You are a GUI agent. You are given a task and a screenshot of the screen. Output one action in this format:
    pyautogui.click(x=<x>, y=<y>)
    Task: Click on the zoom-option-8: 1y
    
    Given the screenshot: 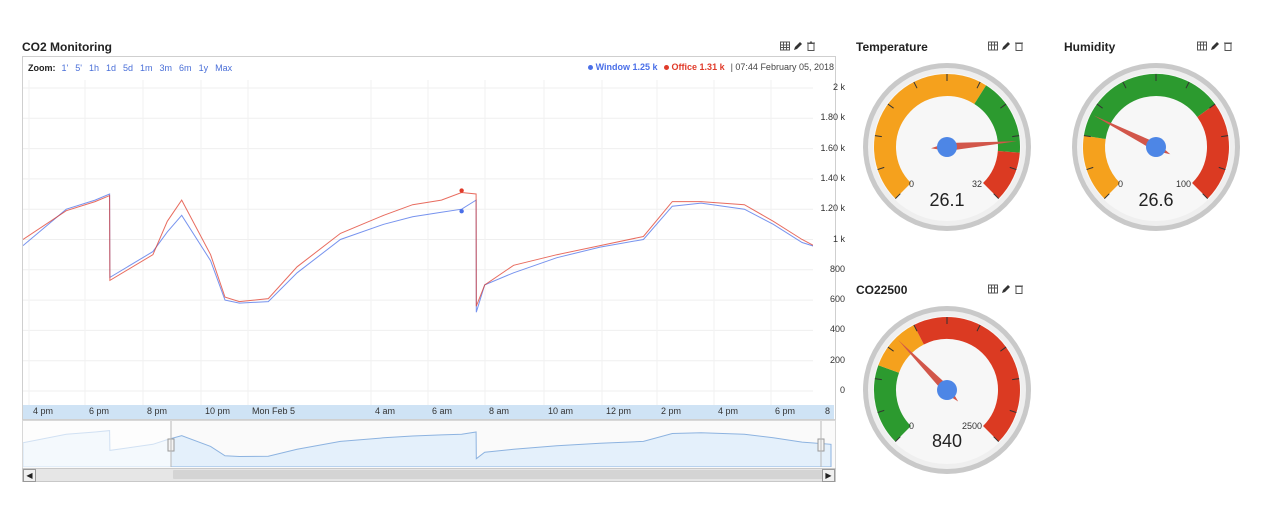 What is the action you would take?
    pyautogui.click(x=203, y=68)
    